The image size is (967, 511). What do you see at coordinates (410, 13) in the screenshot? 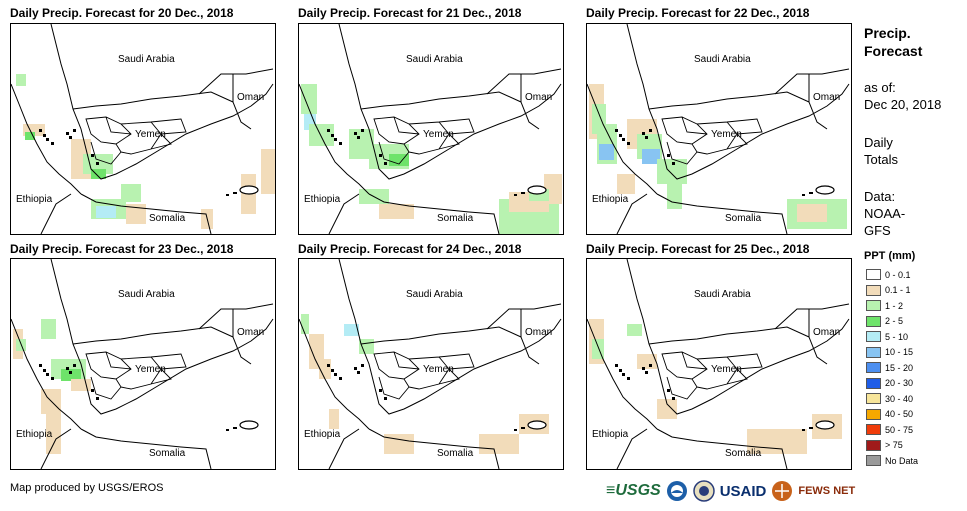
I see `panel-title-2: Daily Precip. Forecast for 21 Dec., 2018` at bounding box center [410, 13].